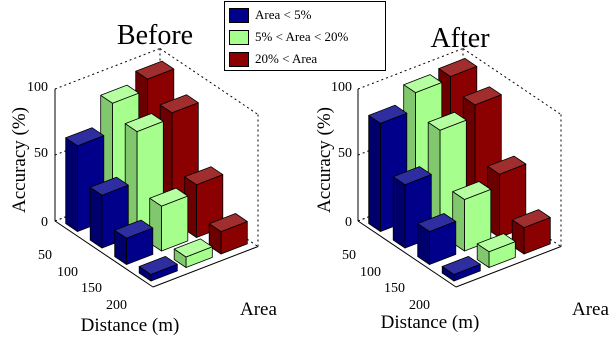 This screenshot has width=611, height=338. What do you see at coordinates (44, 222) in the screenshot?
I see `z-tick-0-before: 0` at bounding box center [44, 222].